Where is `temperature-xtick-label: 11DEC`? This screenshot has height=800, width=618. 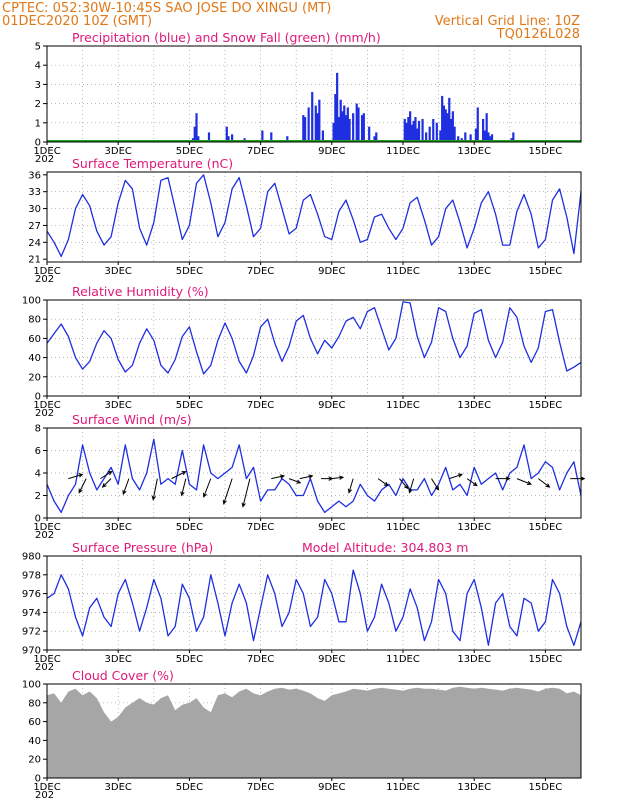
temperature-xtick-label: 11DEC is located at coordinates (403, 271).